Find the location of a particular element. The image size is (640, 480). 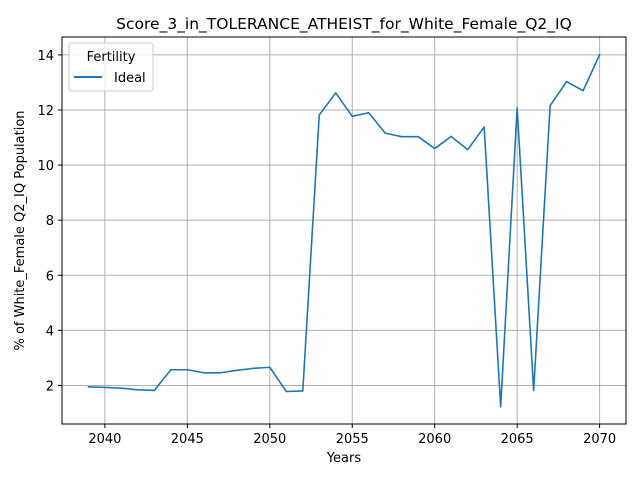

x-tick-label: 2040 is located at coordinates (104, 439).